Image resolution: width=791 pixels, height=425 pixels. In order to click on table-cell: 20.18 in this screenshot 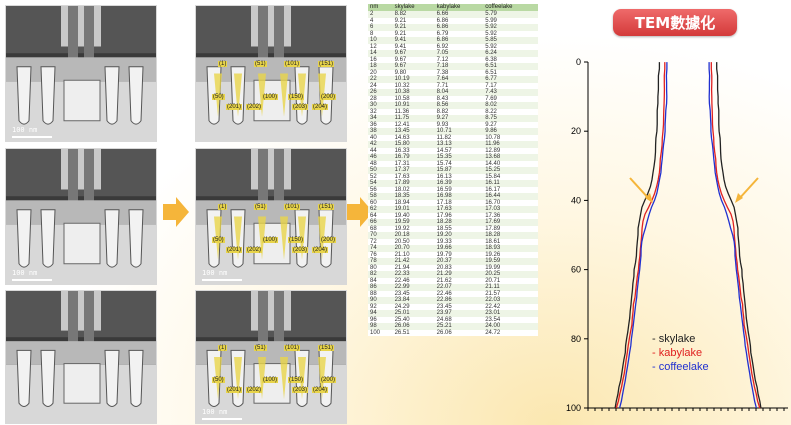, I will do `click(413, 235)`.